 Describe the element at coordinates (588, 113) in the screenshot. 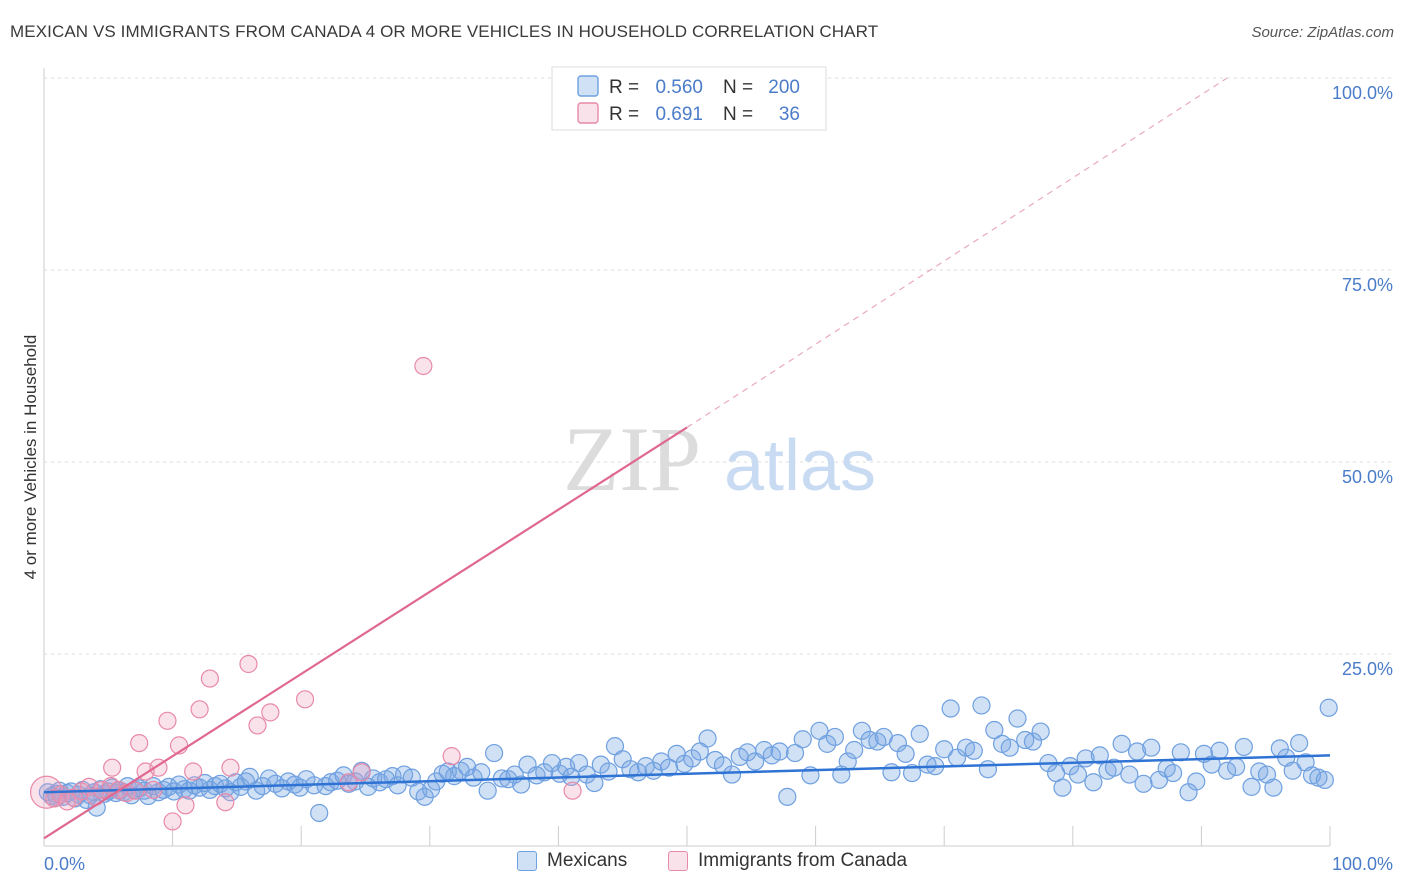

I see `stats-legend-swatch` at that location.